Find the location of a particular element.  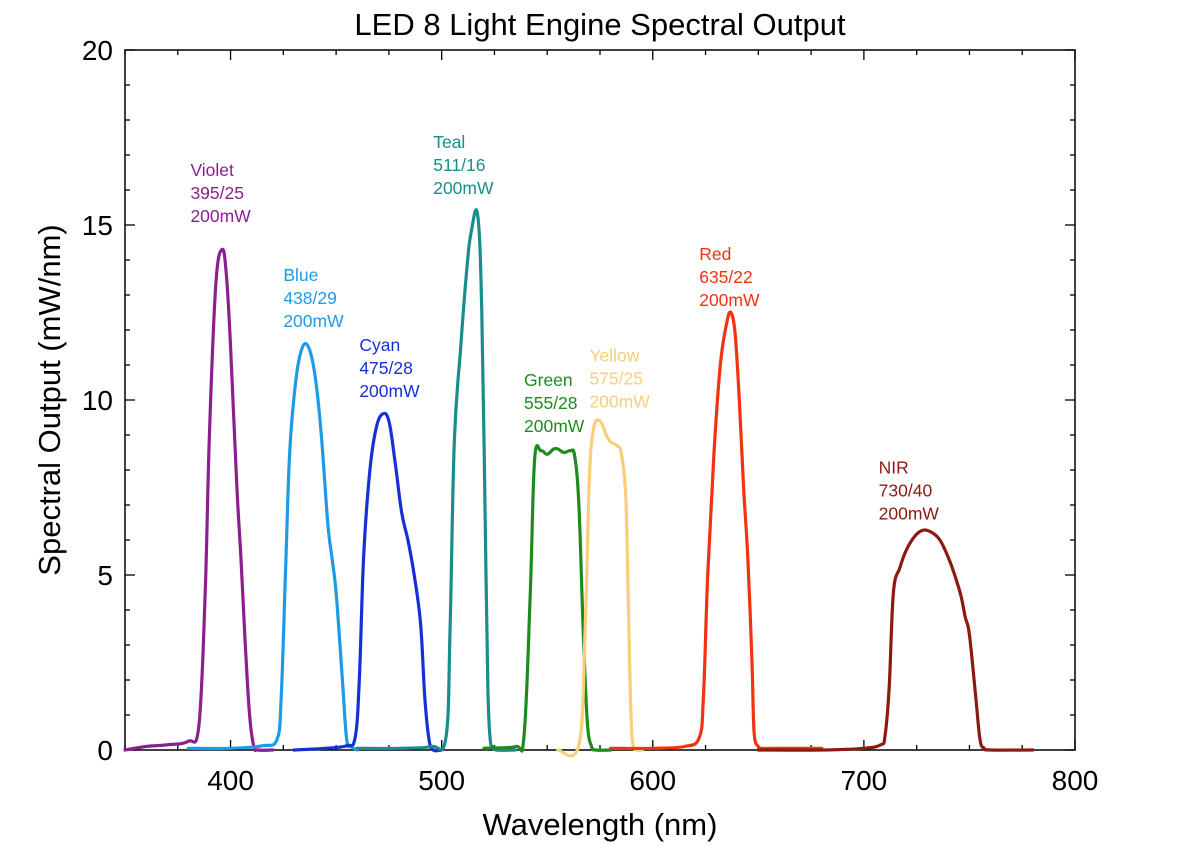

series-label-yellow: Yellow 575/25 200mW is located at coordinates (619, 379).